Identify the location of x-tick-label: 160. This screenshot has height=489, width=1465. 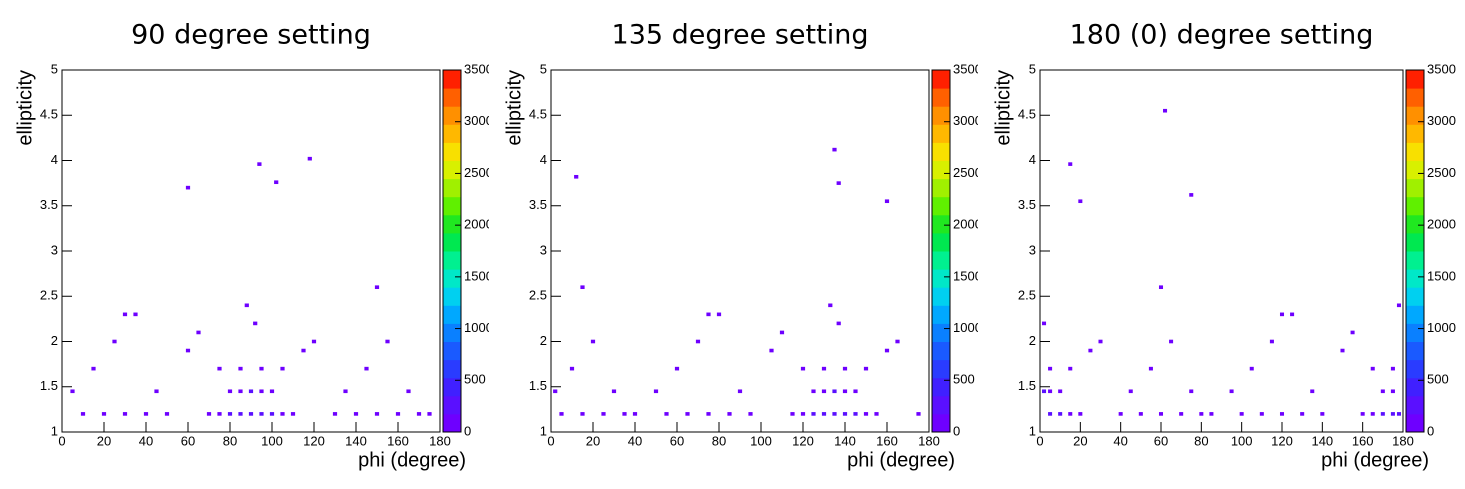
(887, 440).